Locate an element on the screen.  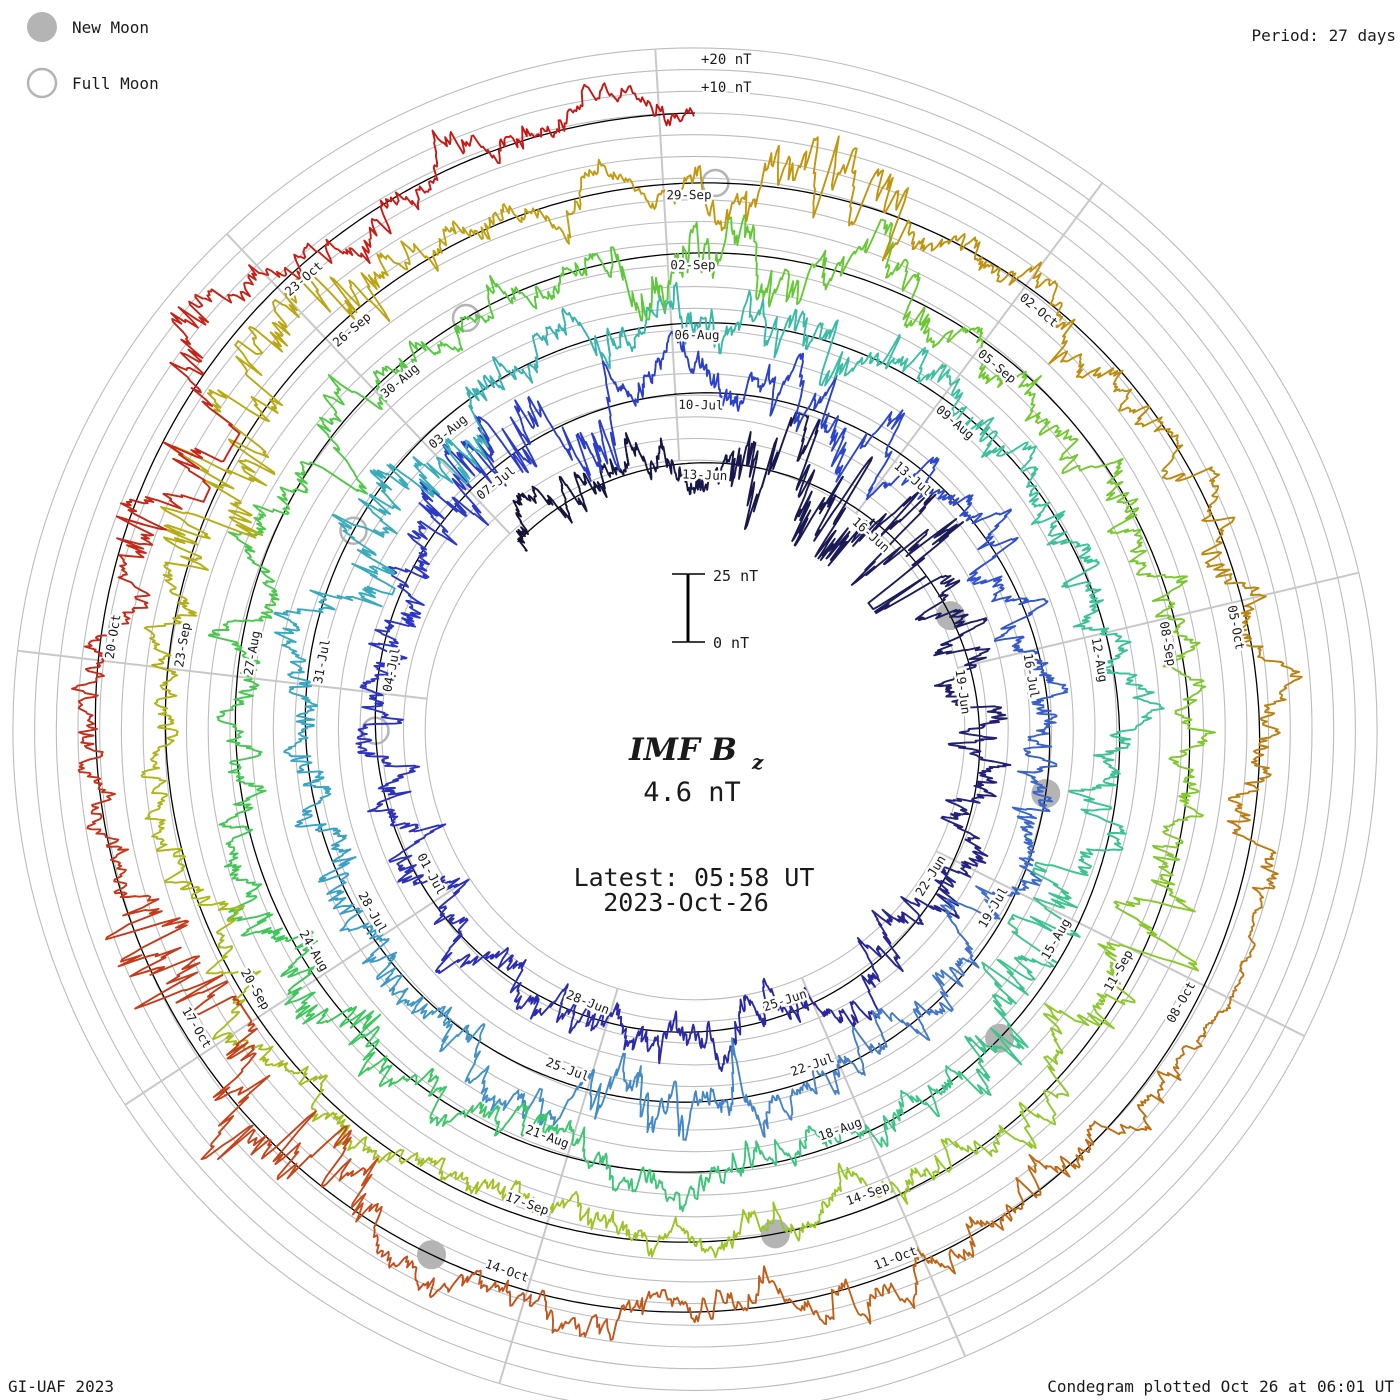
date-label-17-Oct: 17-Oct is located at coordinates (197, 1027).